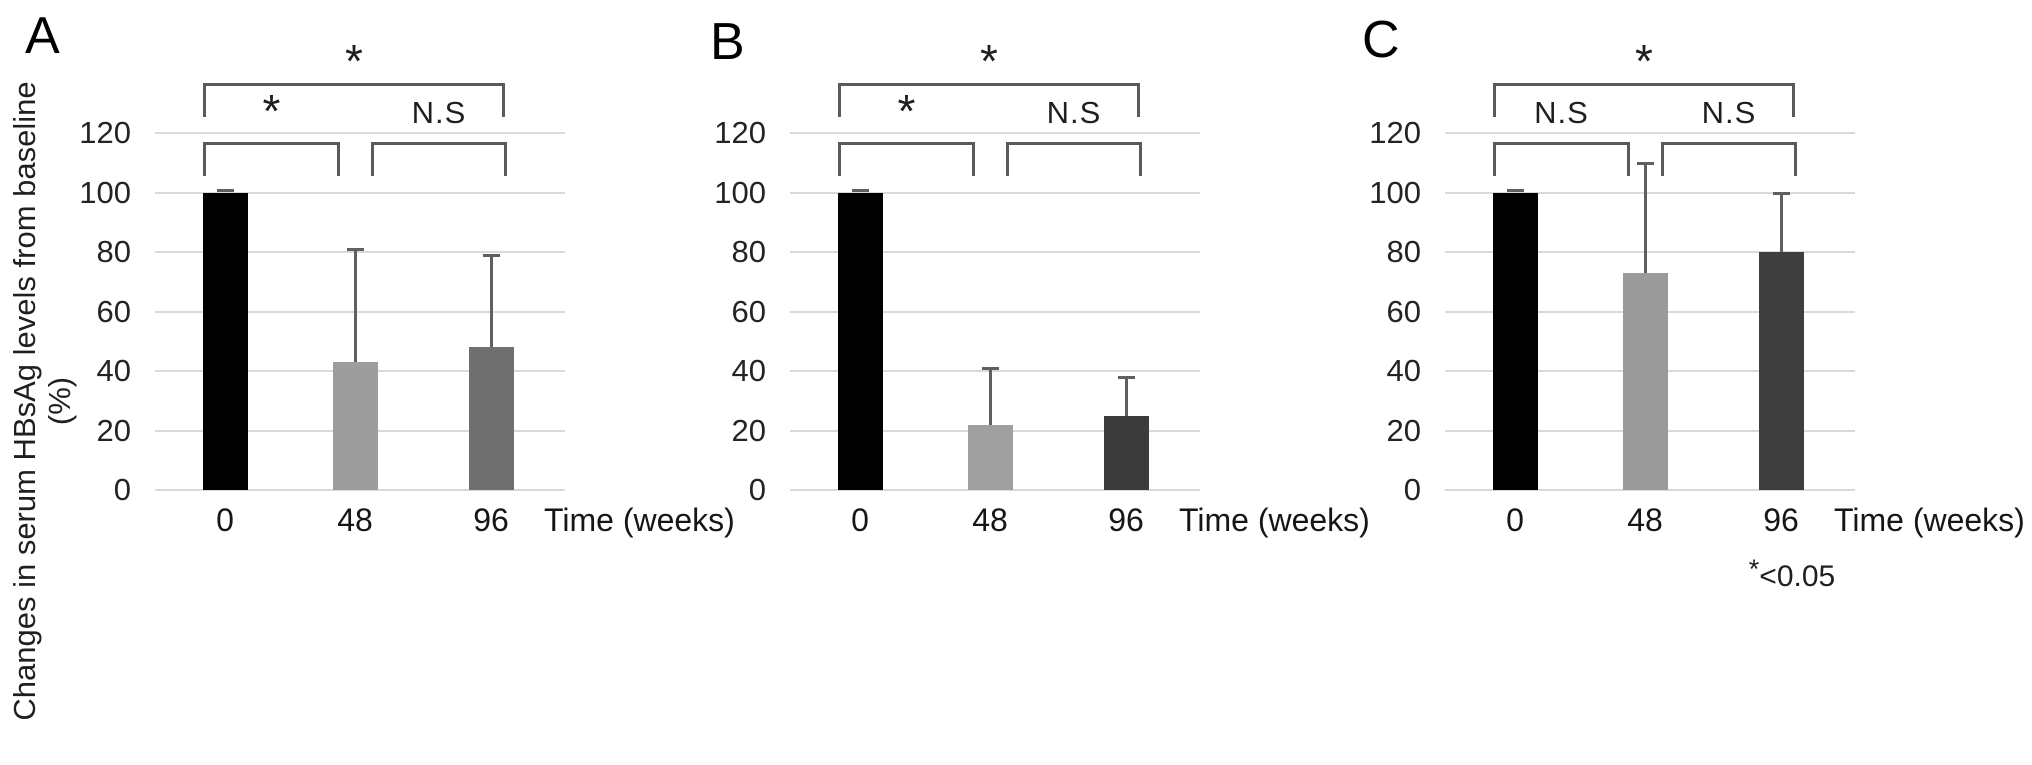  I want to click on x-tick-label-B-0: 0, so click(860, 520).